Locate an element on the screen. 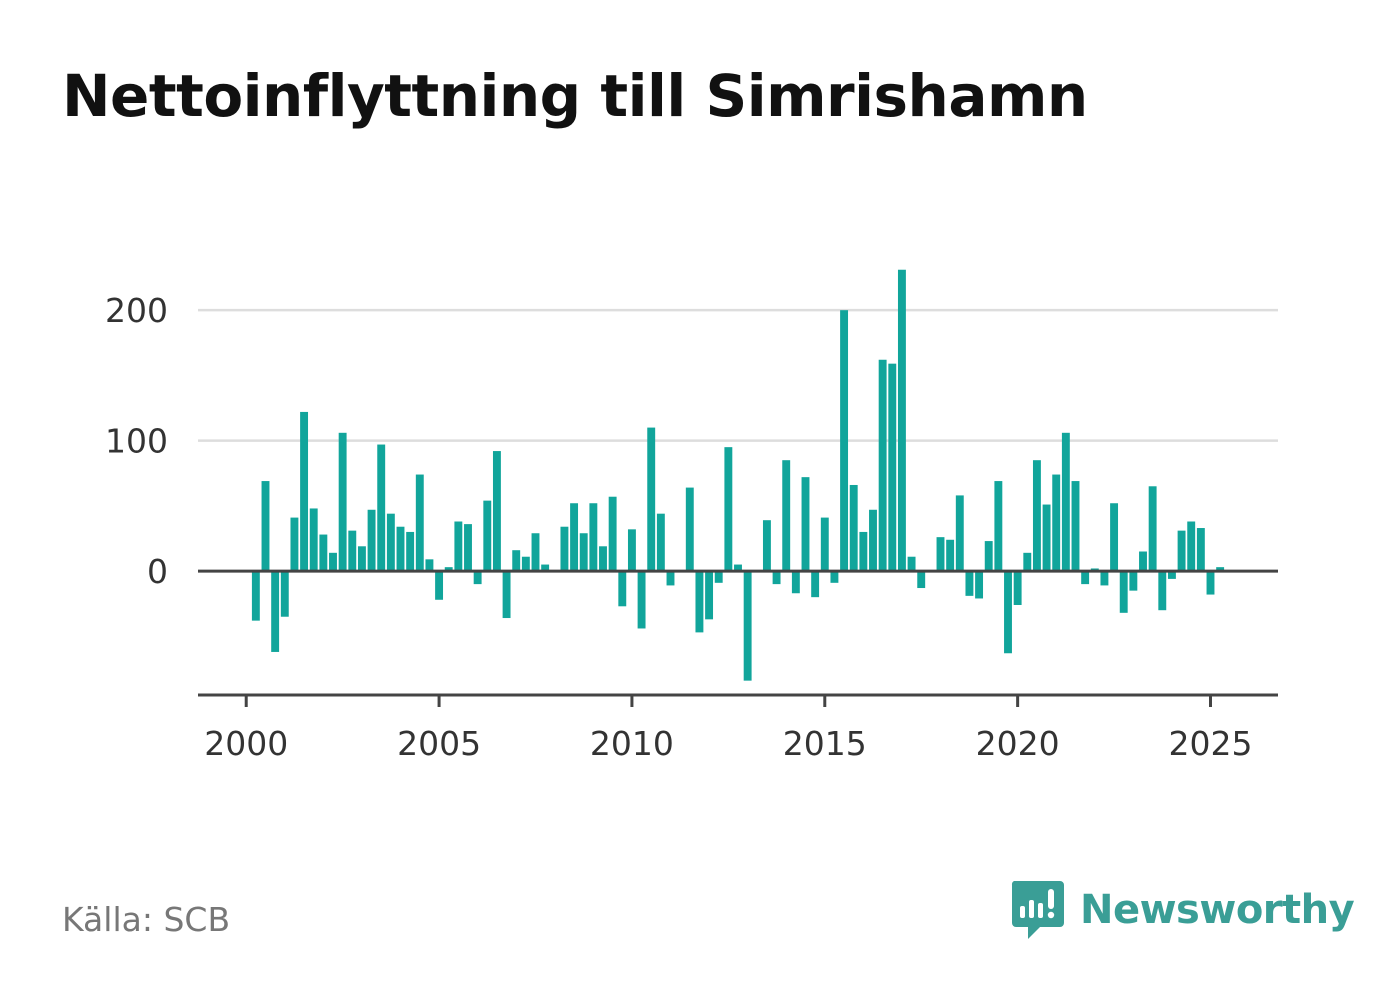 The image size is (1382, 999). brand-logo: Newsworthy is located at coordinates (1182, 910).